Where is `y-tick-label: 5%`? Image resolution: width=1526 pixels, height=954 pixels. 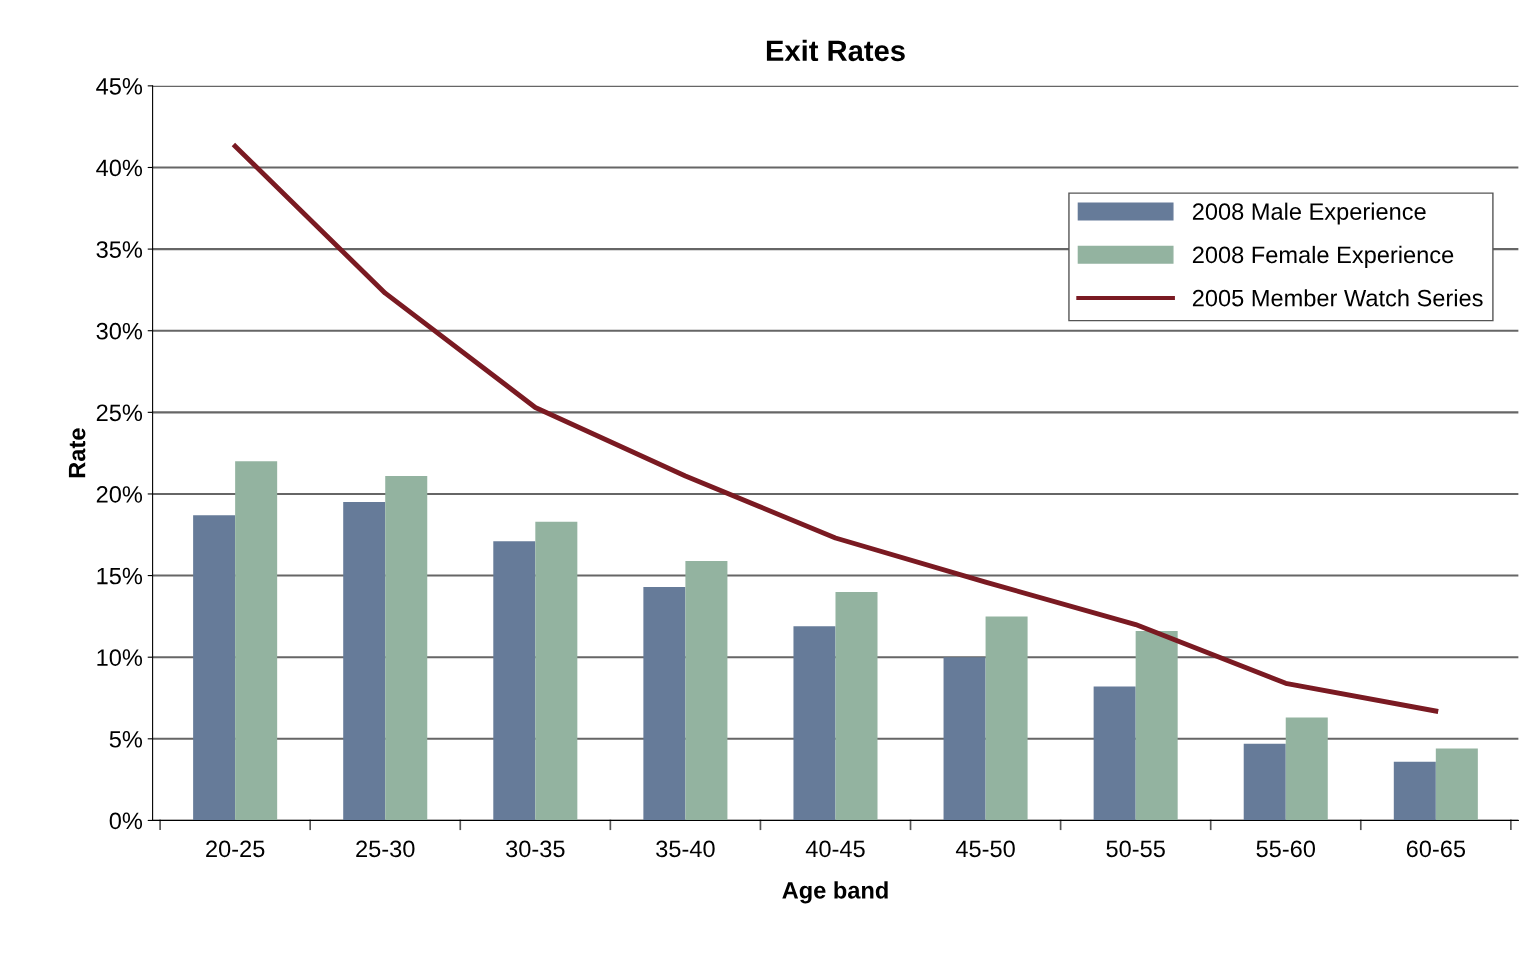 y-tick-label: 5% is located at coordinates (126, 739).